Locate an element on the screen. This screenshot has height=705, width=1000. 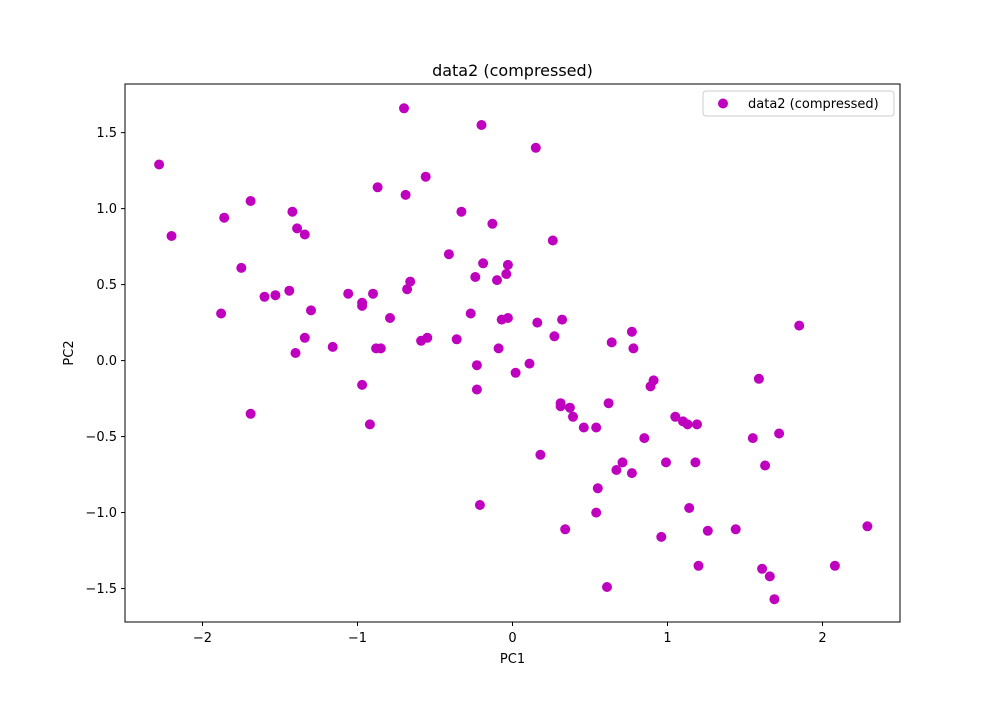
y-axis-label: PC2 is located at coordinates (69, 352).